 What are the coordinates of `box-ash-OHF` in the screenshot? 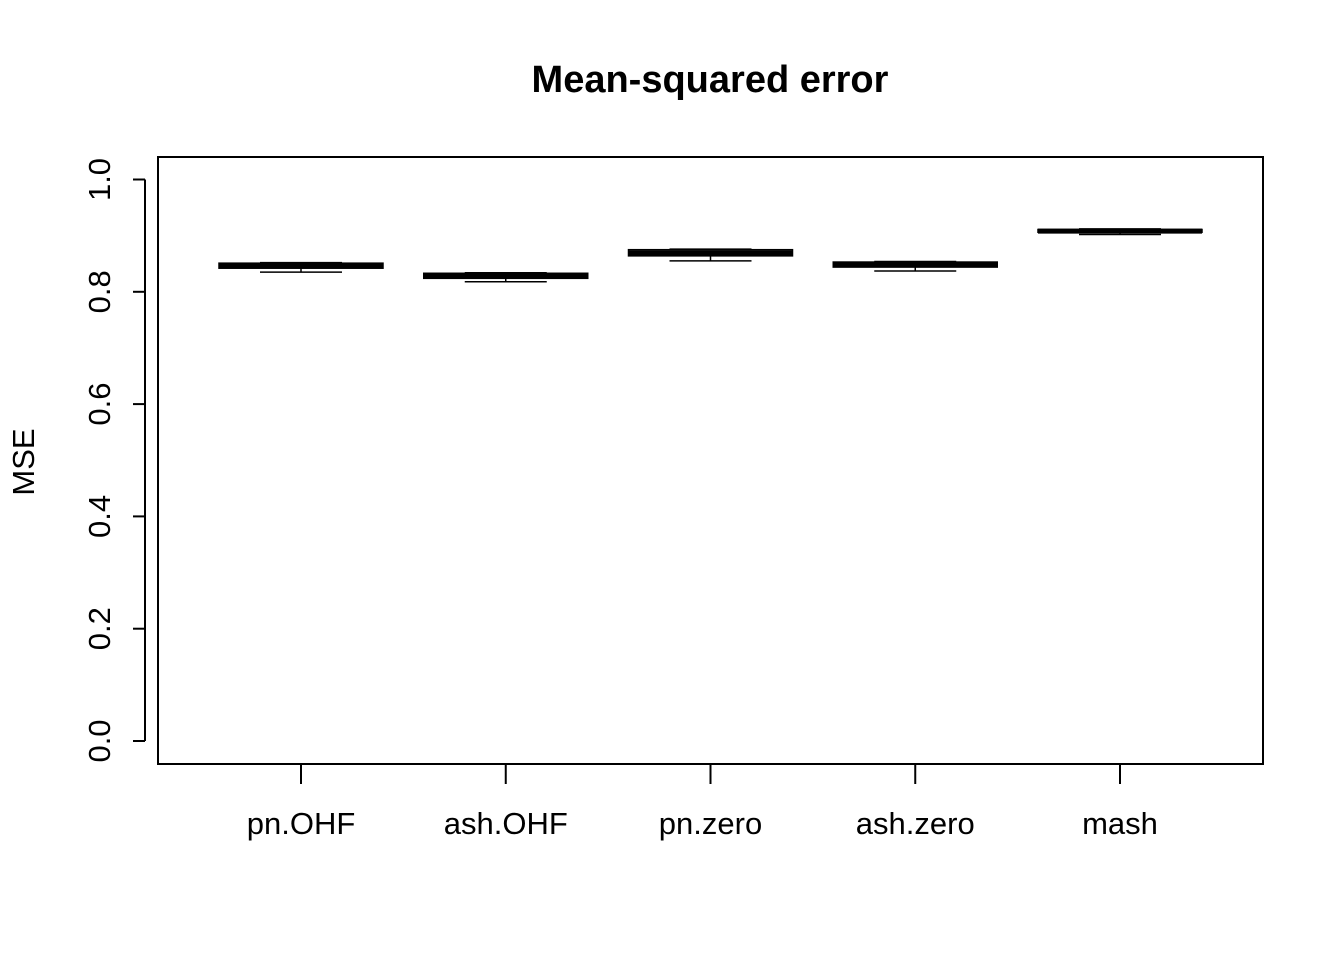 It's located at (506, 277).